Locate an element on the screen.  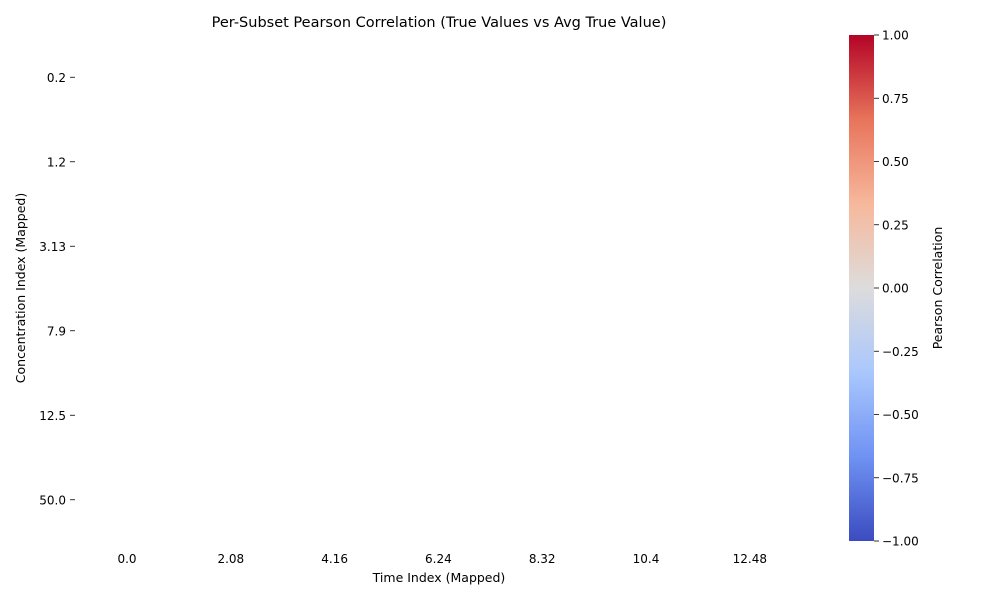
y-tick-label: 12.5 is located at coordinates (52, 416).